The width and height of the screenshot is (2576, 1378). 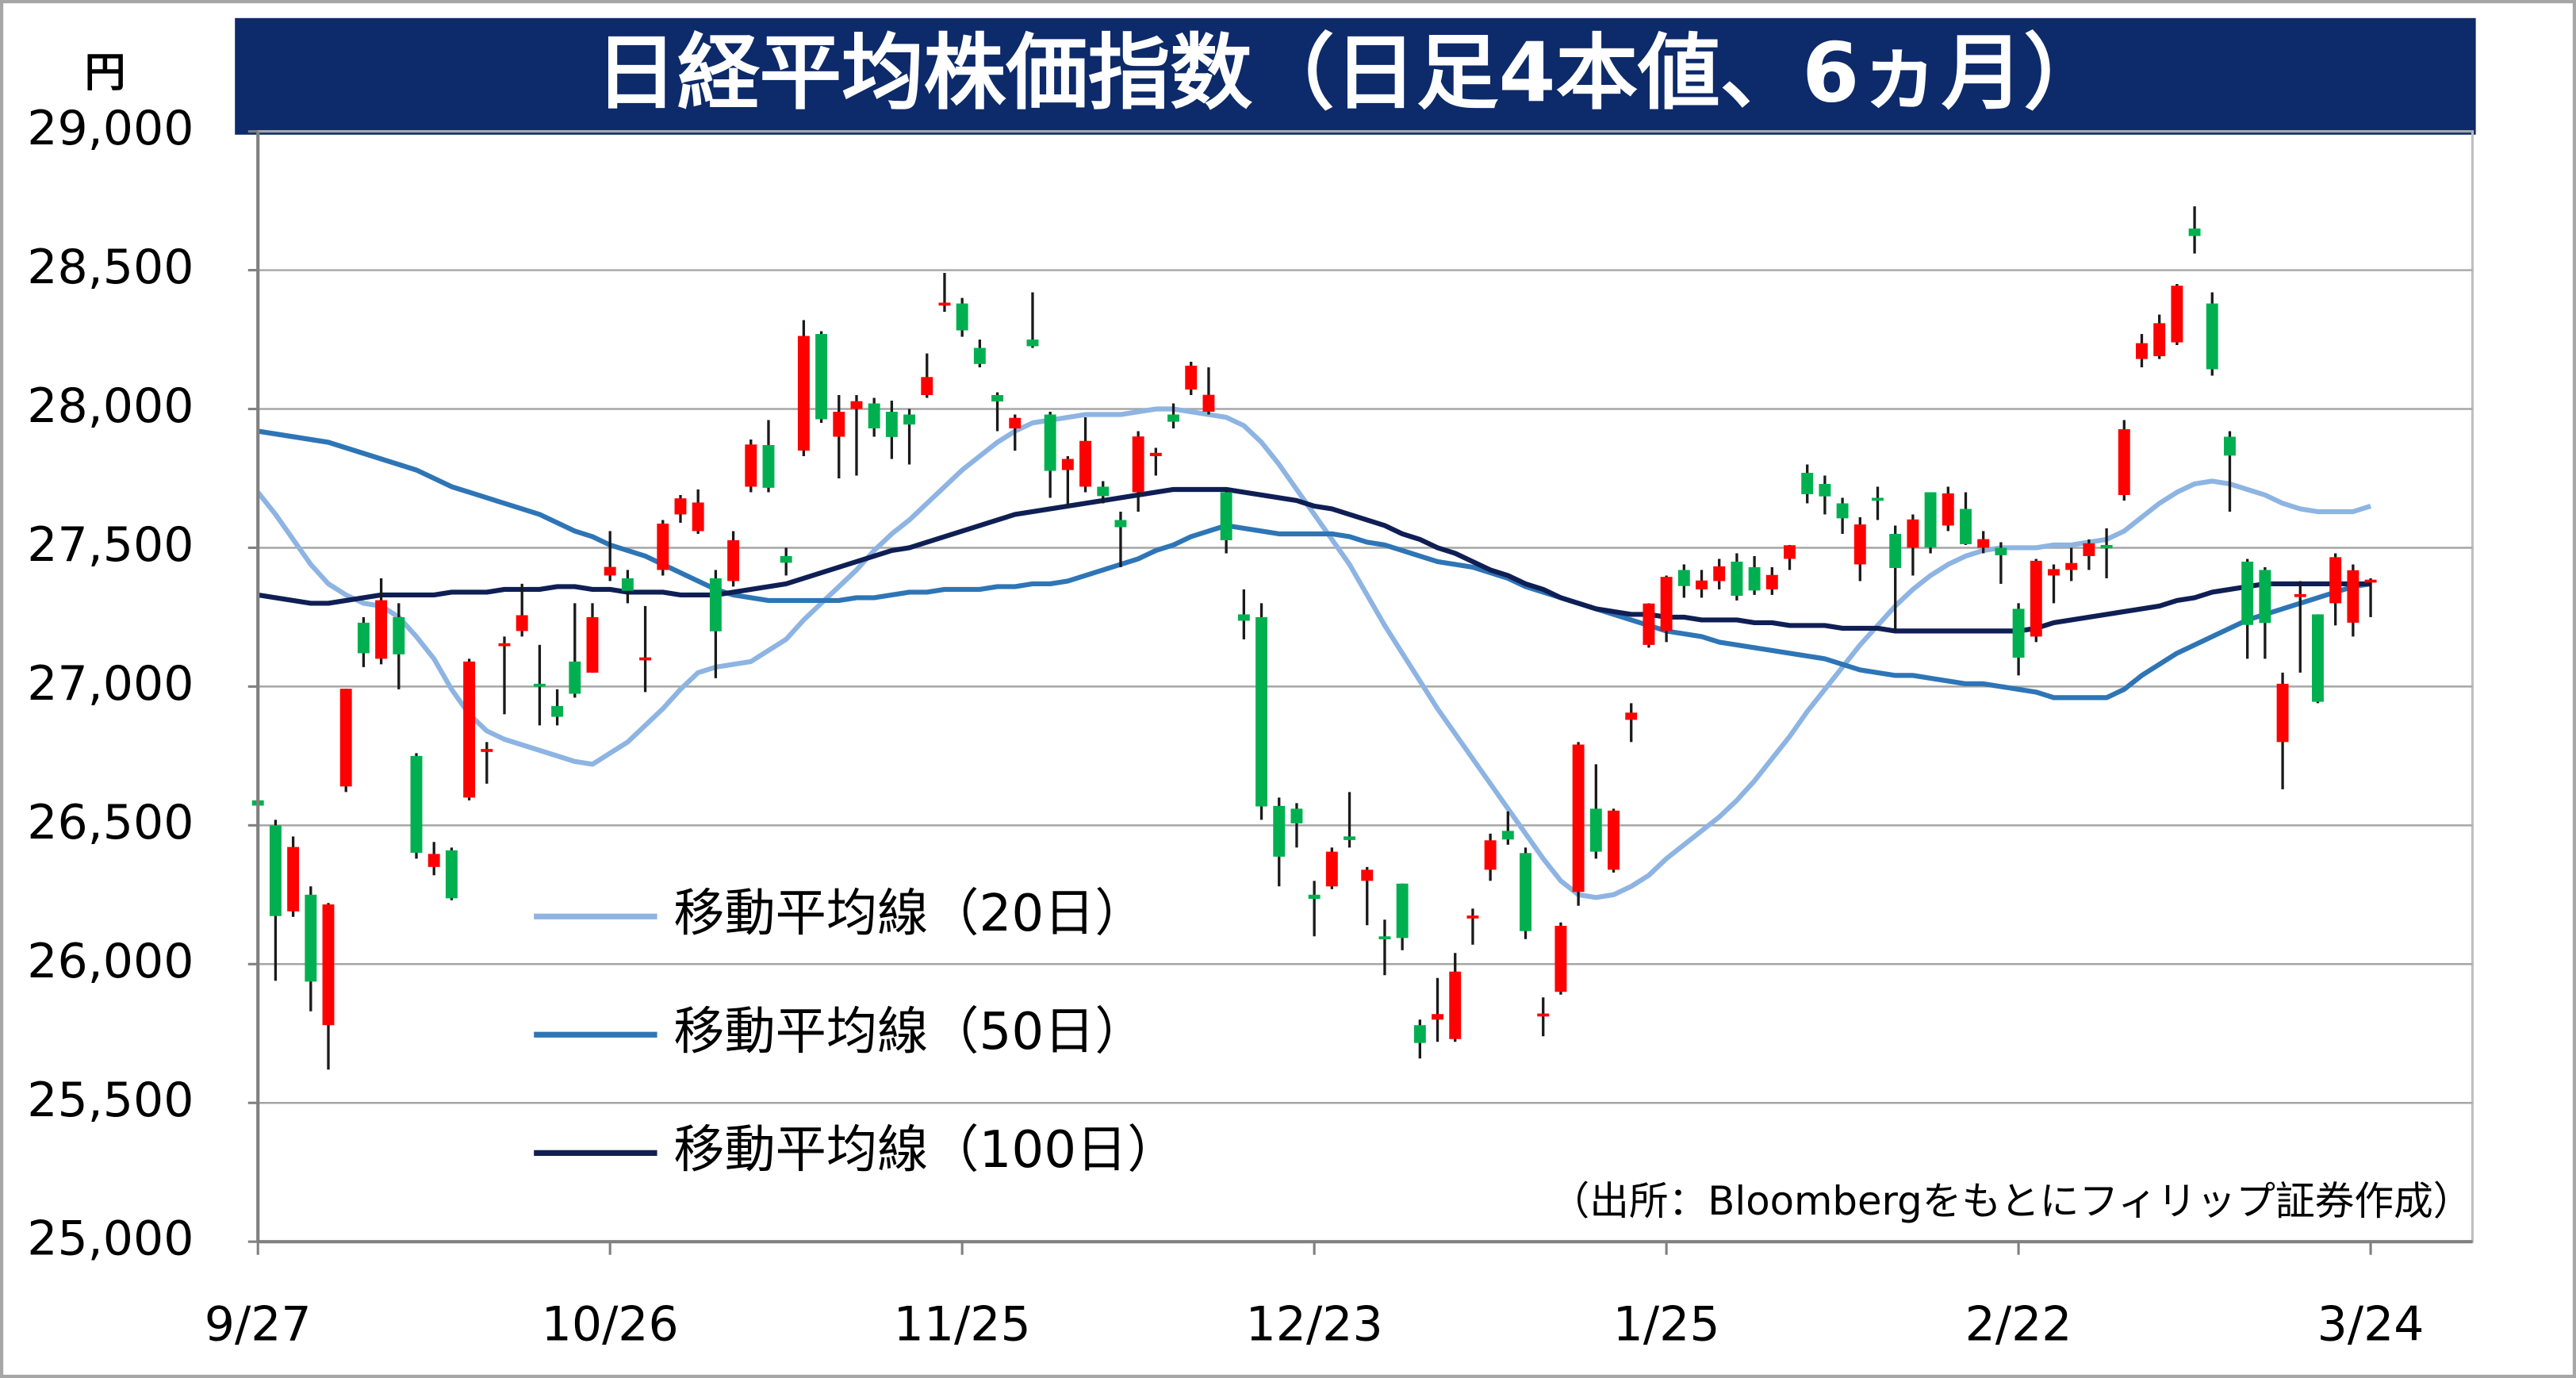 I want to click on x-tick-label: 12/23, so click(x=1315, y=1324).